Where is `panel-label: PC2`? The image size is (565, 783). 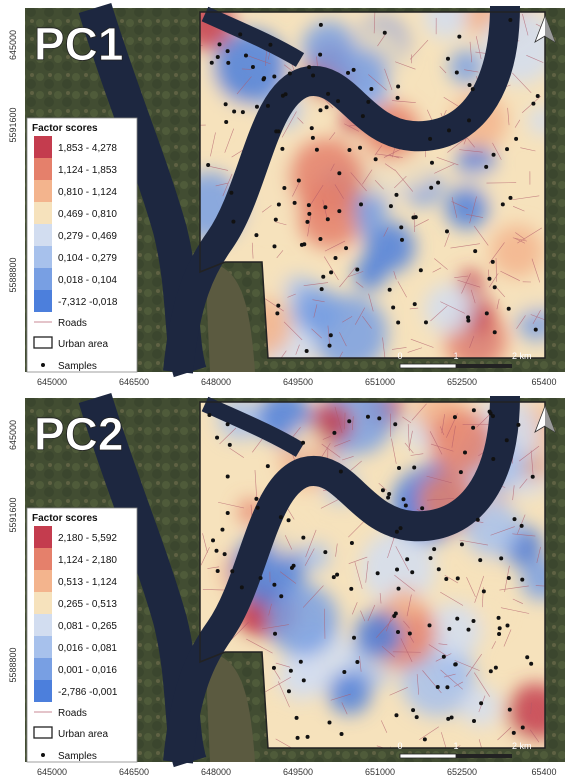
panel-label: PC2 is located at coordinates (78, 434).